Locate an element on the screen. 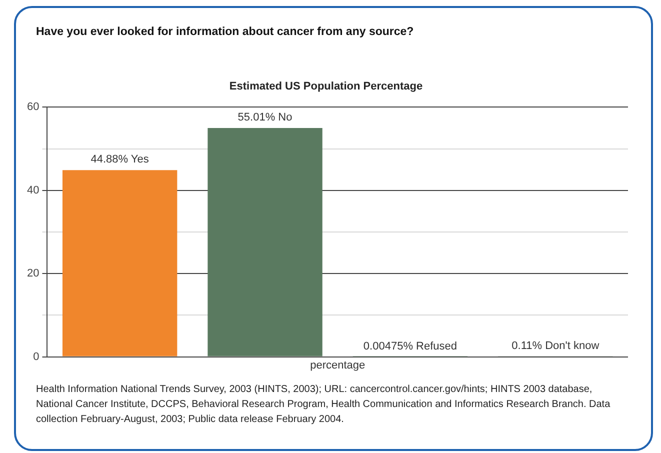 The height and width of the screenshot is (453, 661). chart-subtitle: Estimated US Population Percentage is located at coordinates (326, 86).